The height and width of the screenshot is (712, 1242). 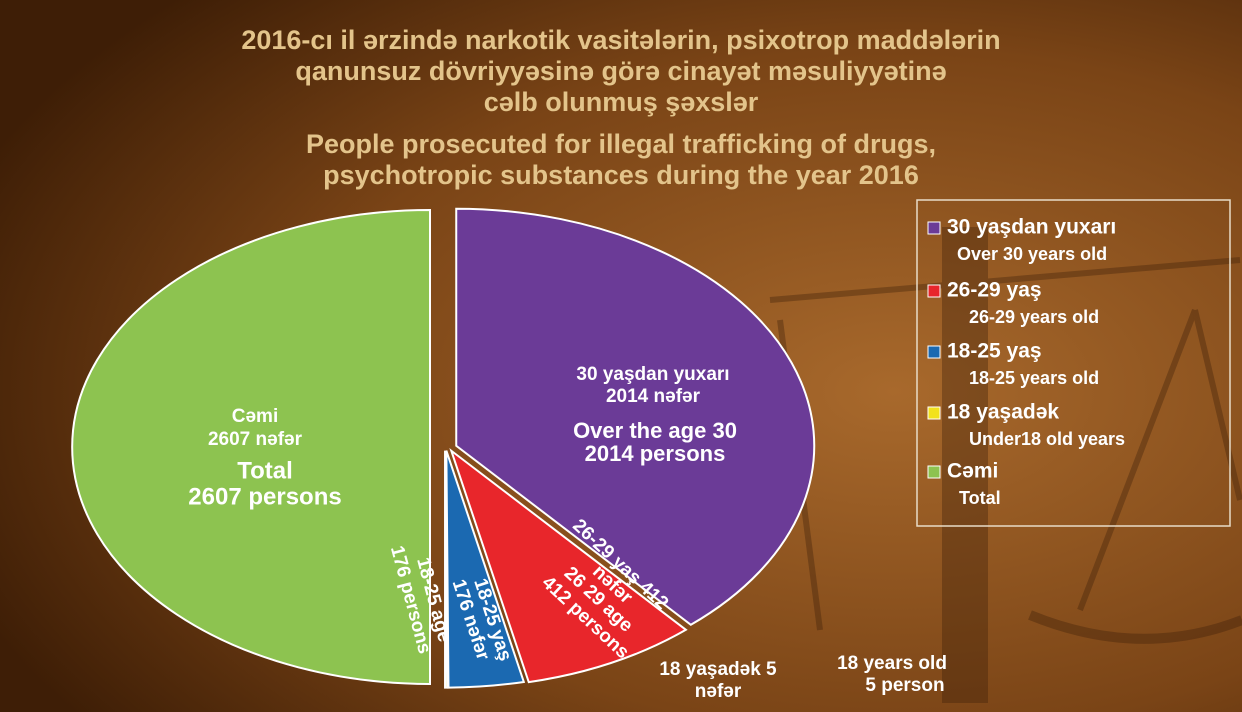 What do you see at coordinates (255, 416) in the screenshot?
I see `data-label: Cəmi` at bounding box center [255, 416].